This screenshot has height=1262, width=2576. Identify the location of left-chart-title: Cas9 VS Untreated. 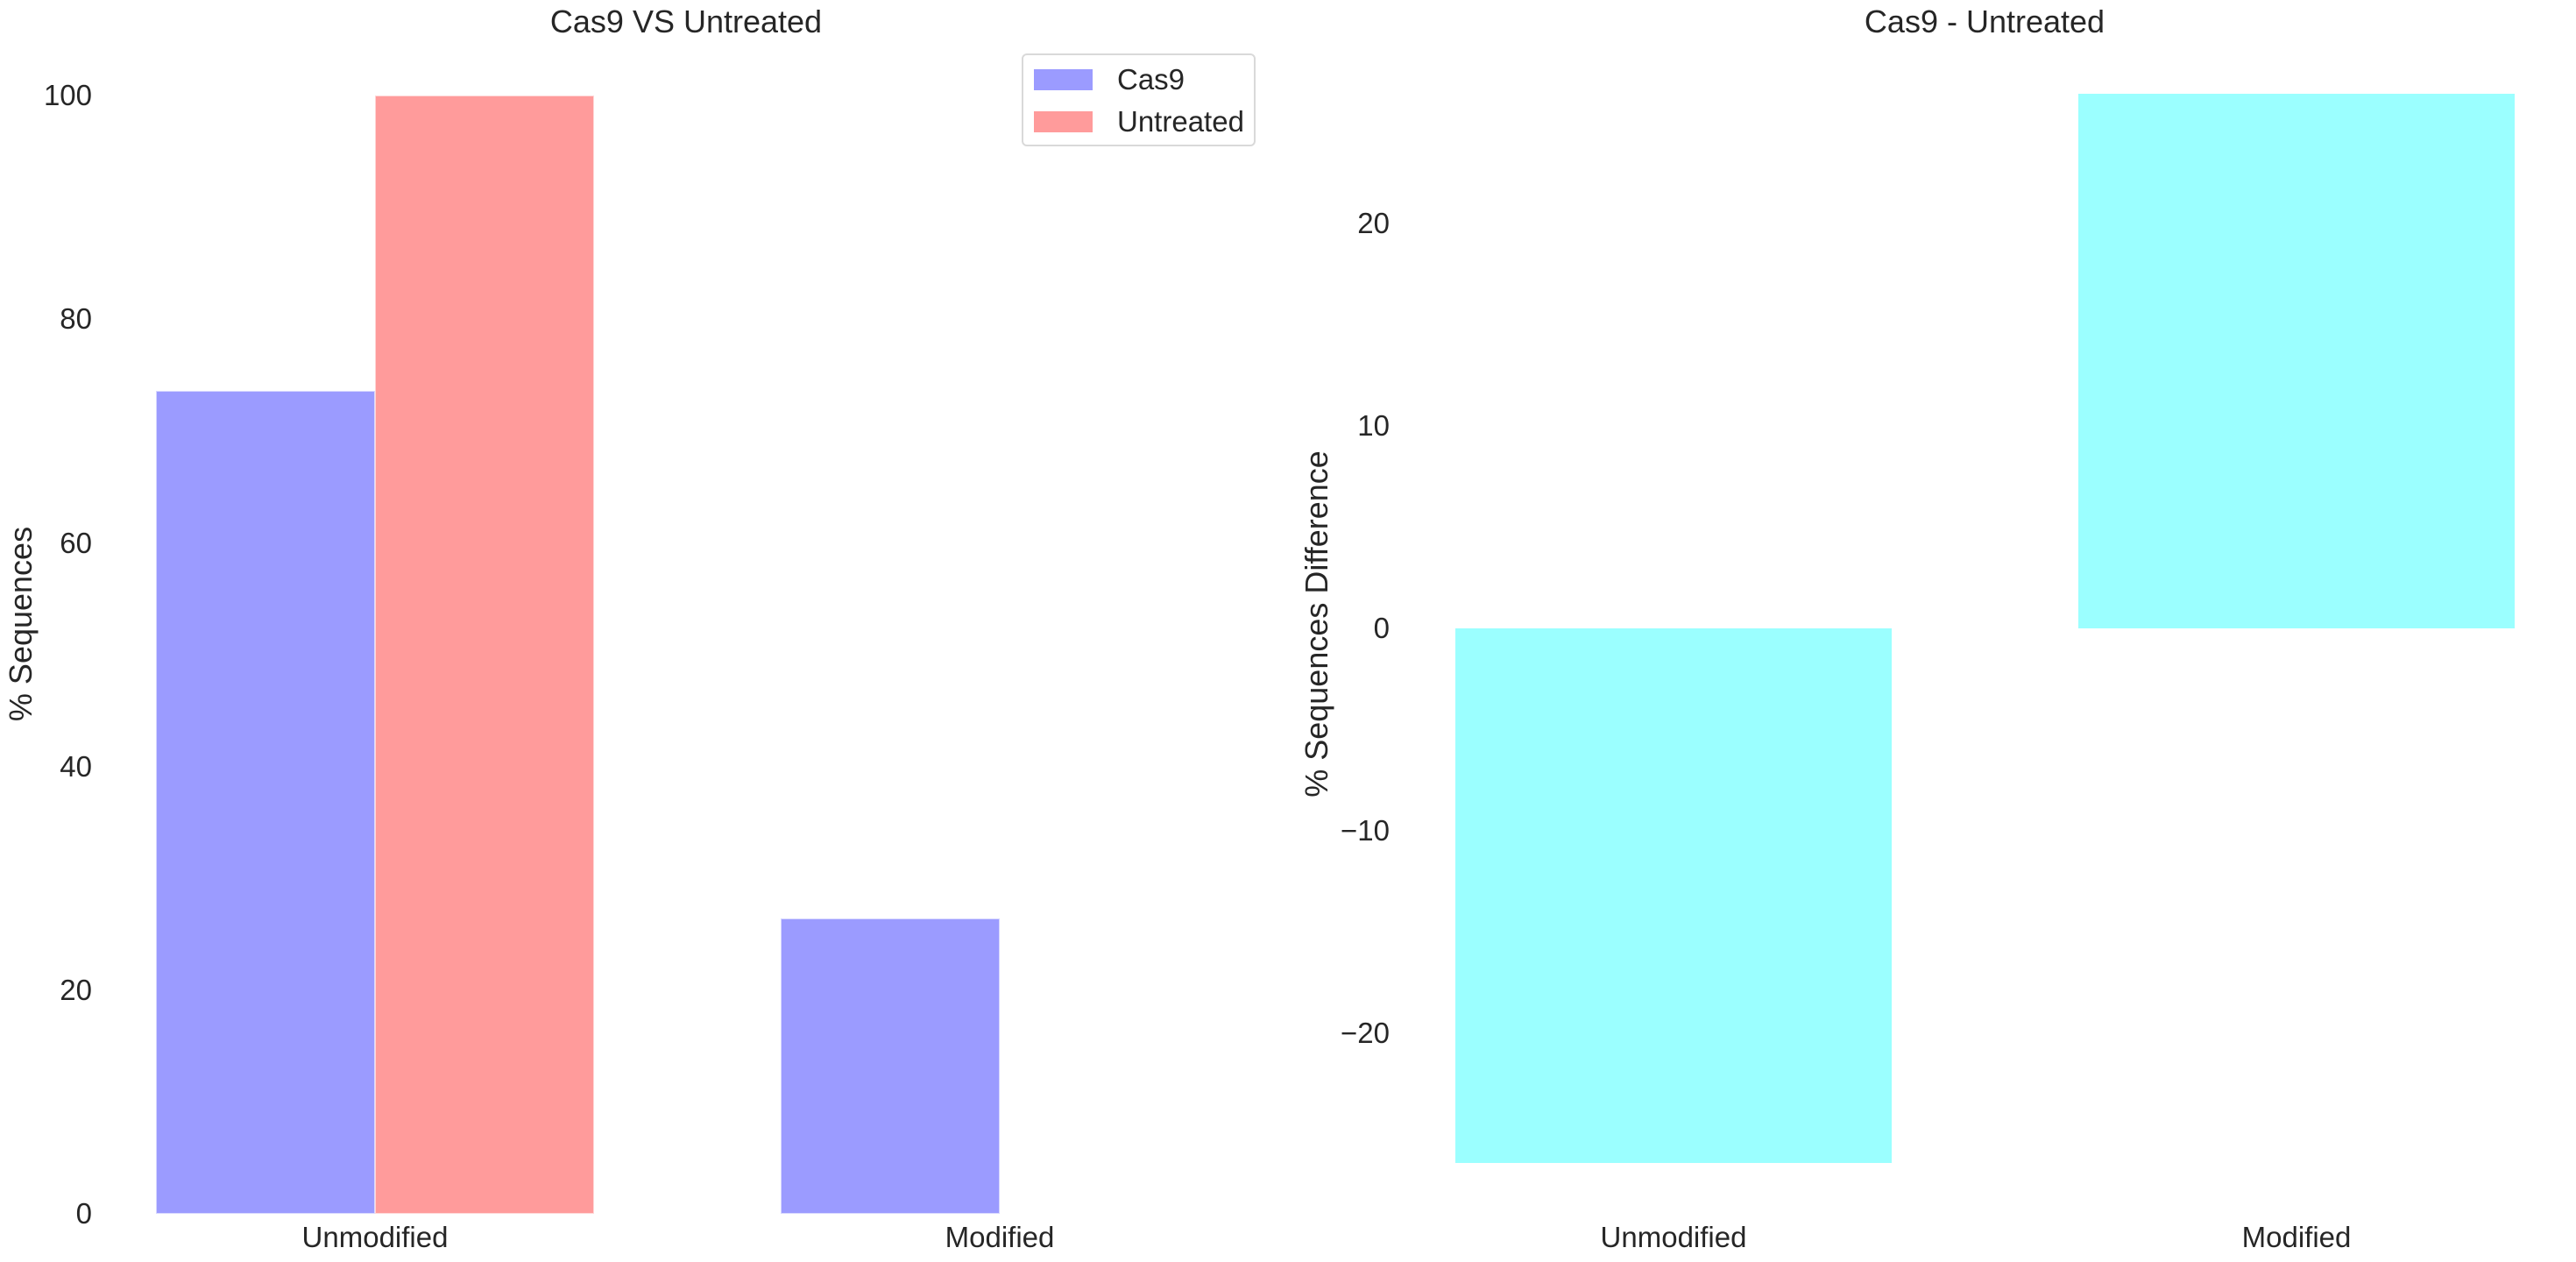
(686, 21).